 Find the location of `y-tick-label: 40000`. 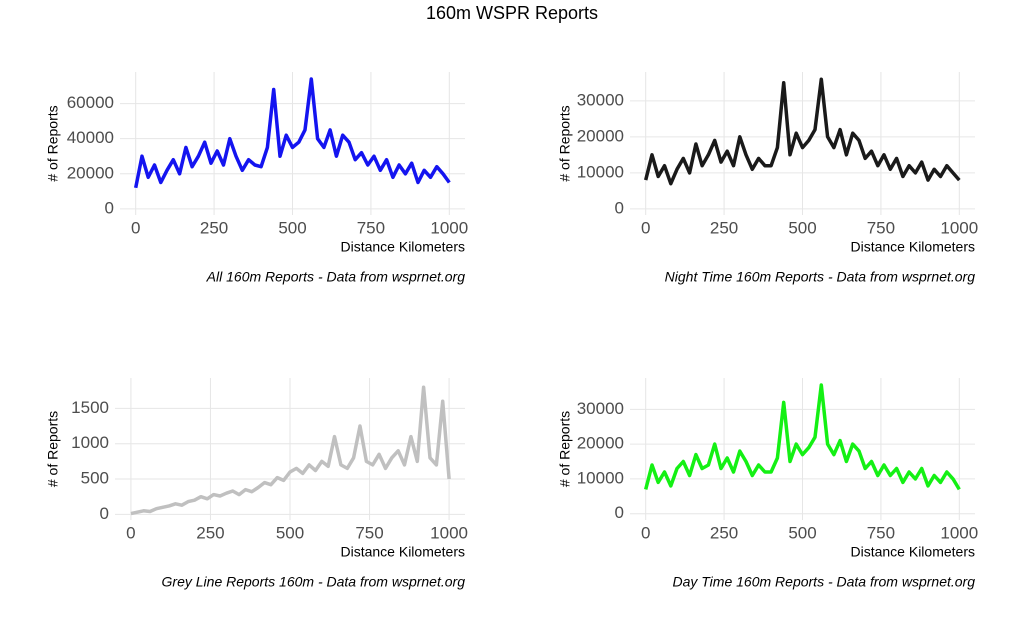

y-tick-label: 40000 is located at coordinates (90, 137).